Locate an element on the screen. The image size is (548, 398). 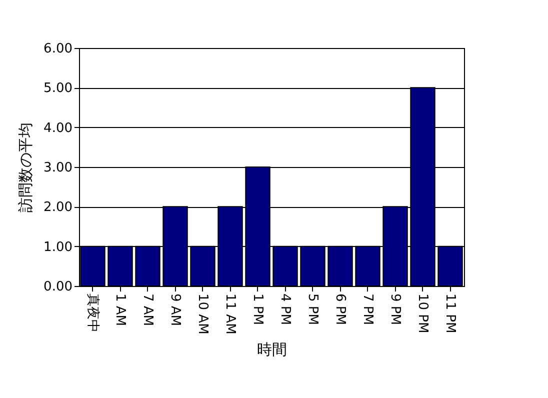
x-tick-label: 5 PM is located at coordinates (312, 309).